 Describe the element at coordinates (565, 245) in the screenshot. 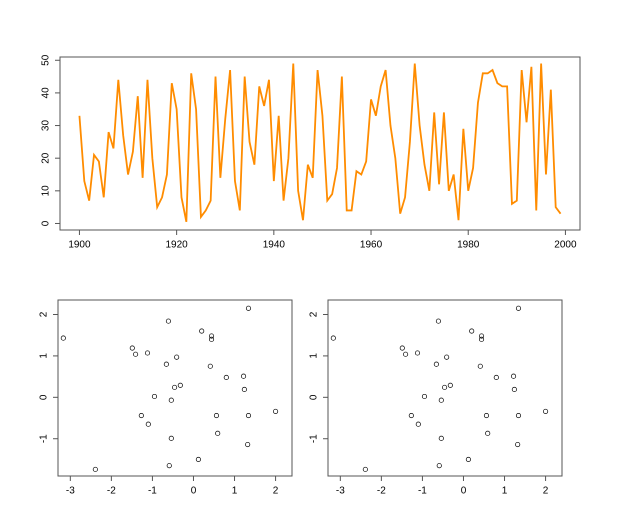

I see `x-tick-label: 2000` at that location.